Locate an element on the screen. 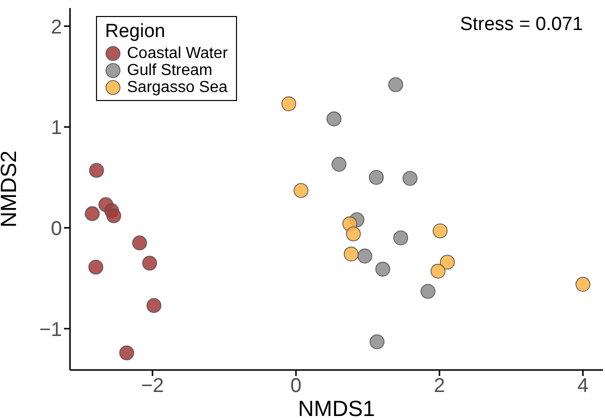  legend-label: Gulf Stream is located at coordinates (169, 70).